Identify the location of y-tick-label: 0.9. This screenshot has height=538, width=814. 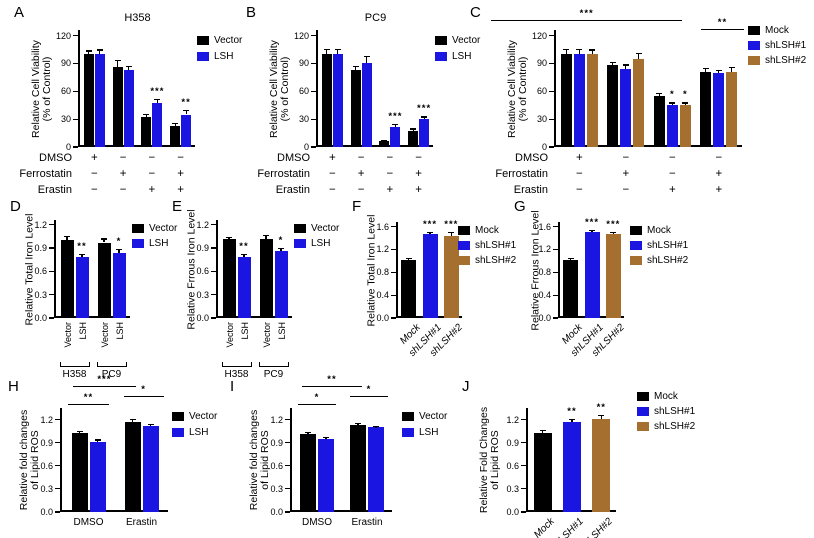
(40, 248).